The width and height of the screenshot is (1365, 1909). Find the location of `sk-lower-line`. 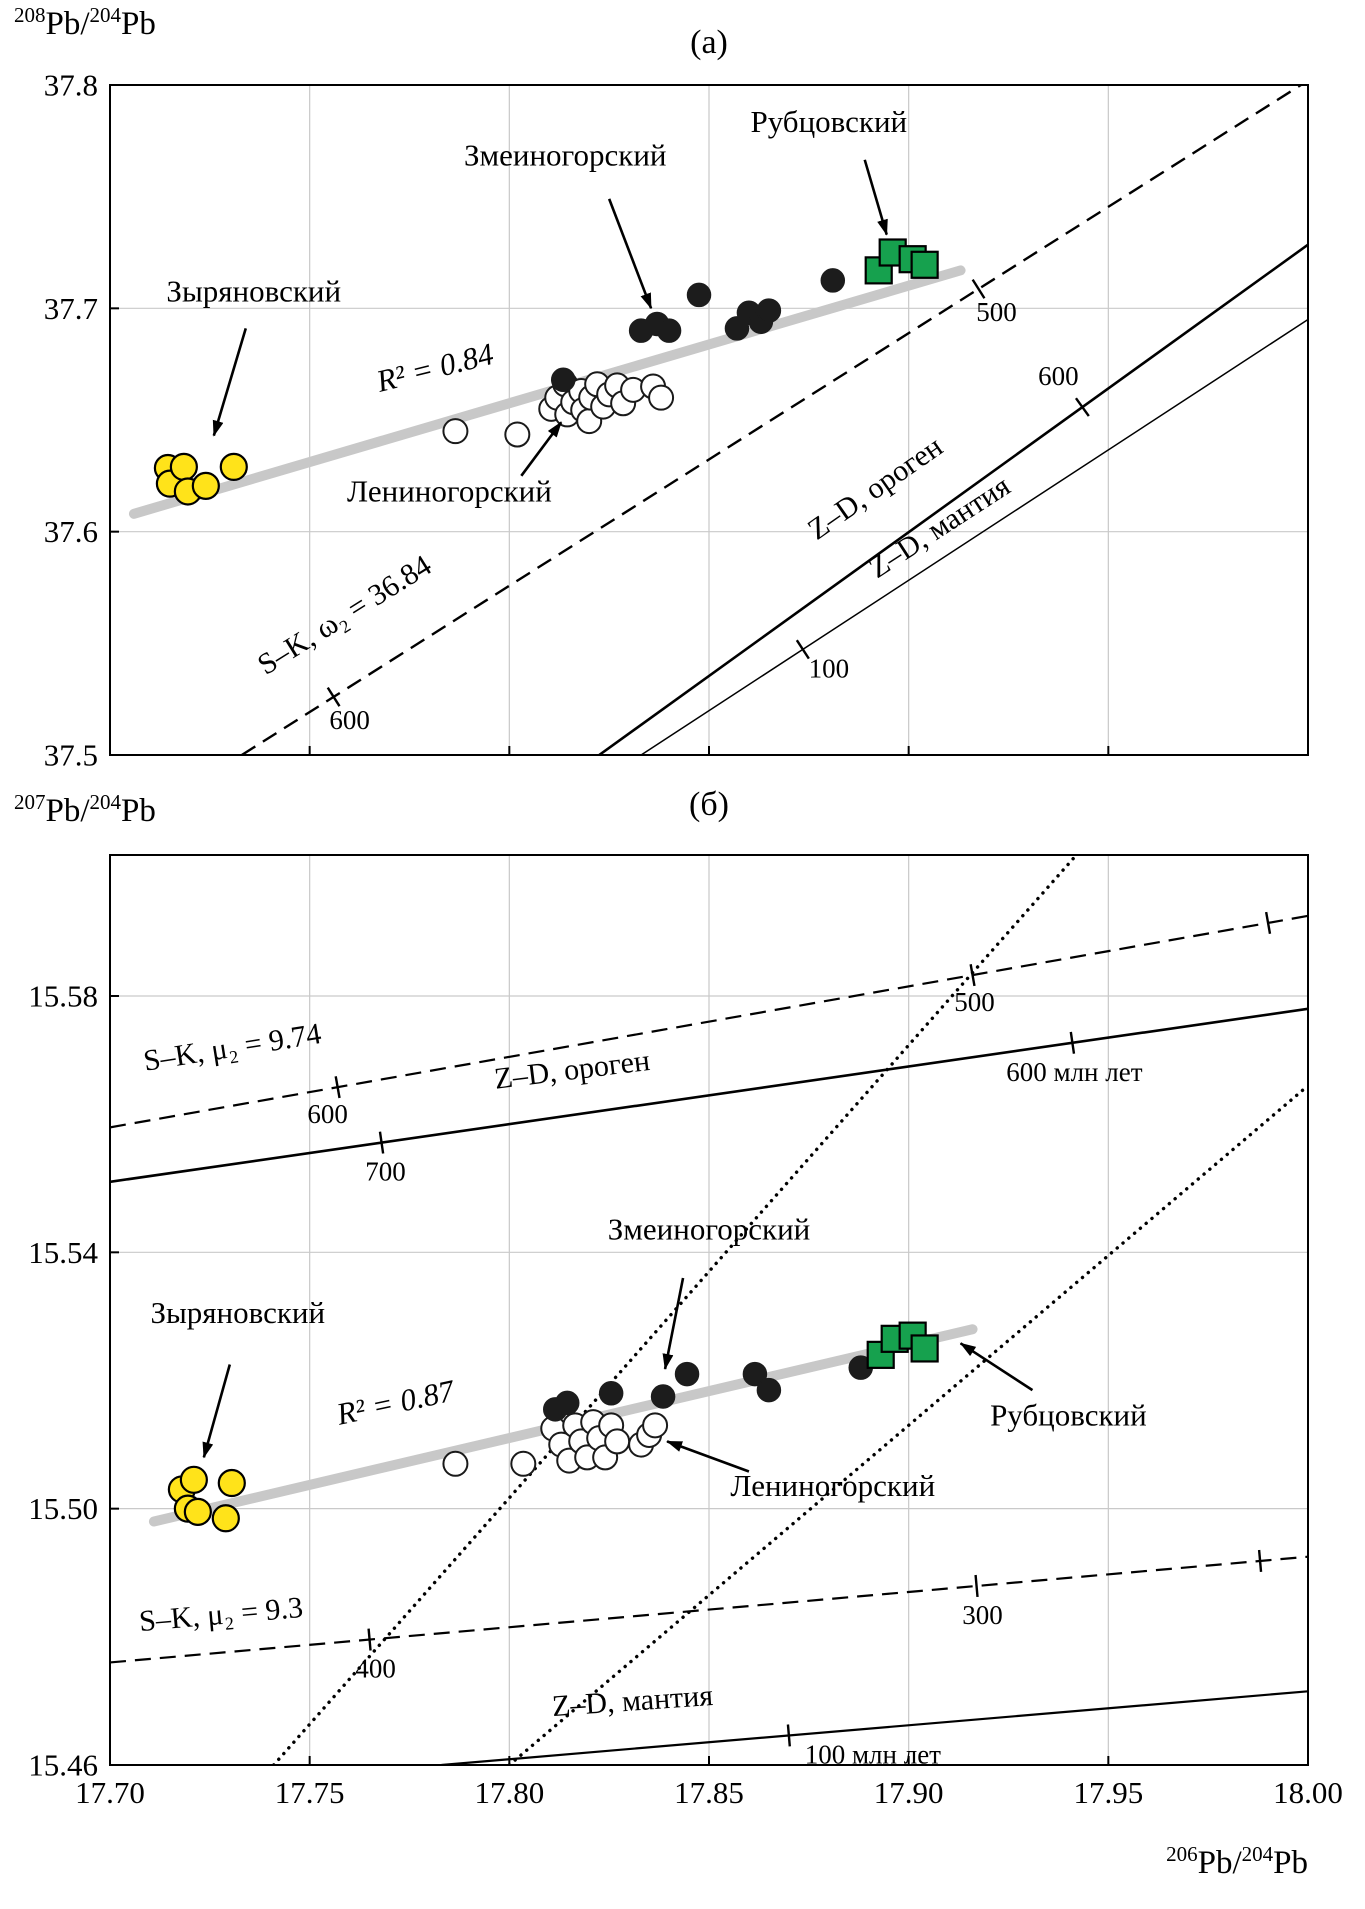

sk-lower-line is located at coordinates (709, 1609).